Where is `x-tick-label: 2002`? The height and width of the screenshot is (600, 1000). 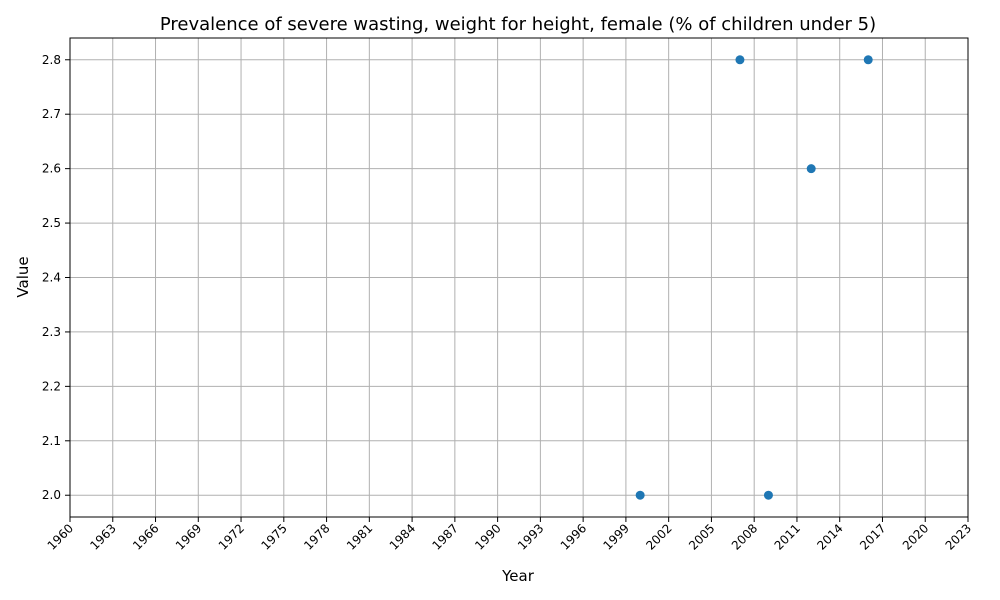 x-tick-label: 2002 is located at coordinates (658, 536).